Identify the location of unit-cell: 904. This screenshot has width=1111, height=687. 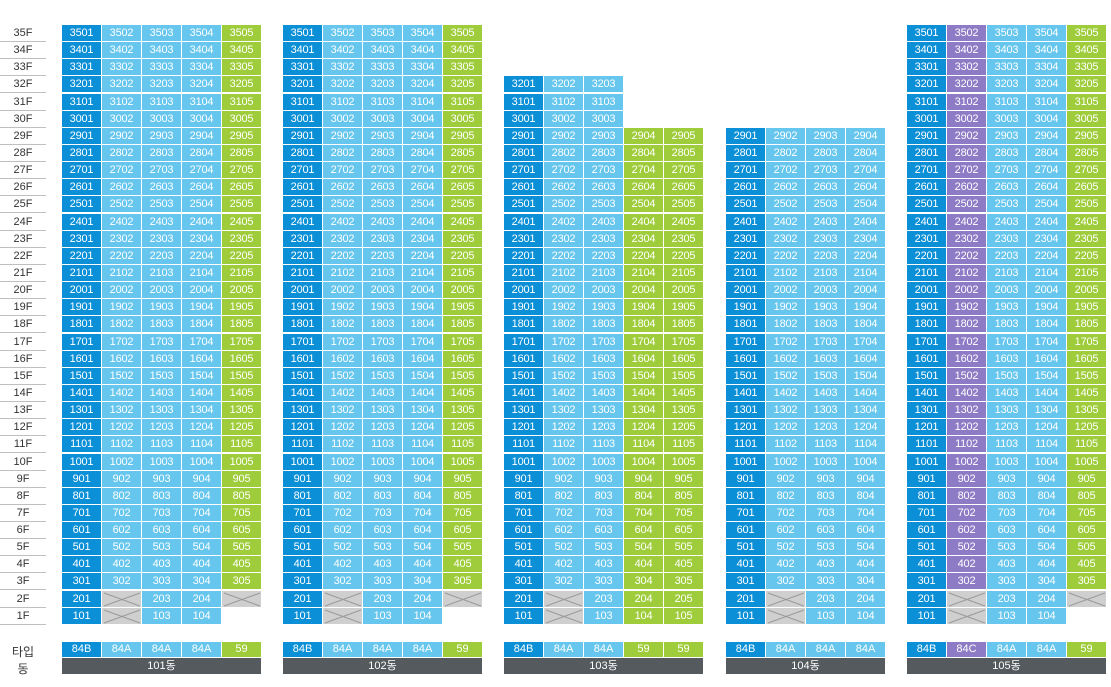
(202, 479).